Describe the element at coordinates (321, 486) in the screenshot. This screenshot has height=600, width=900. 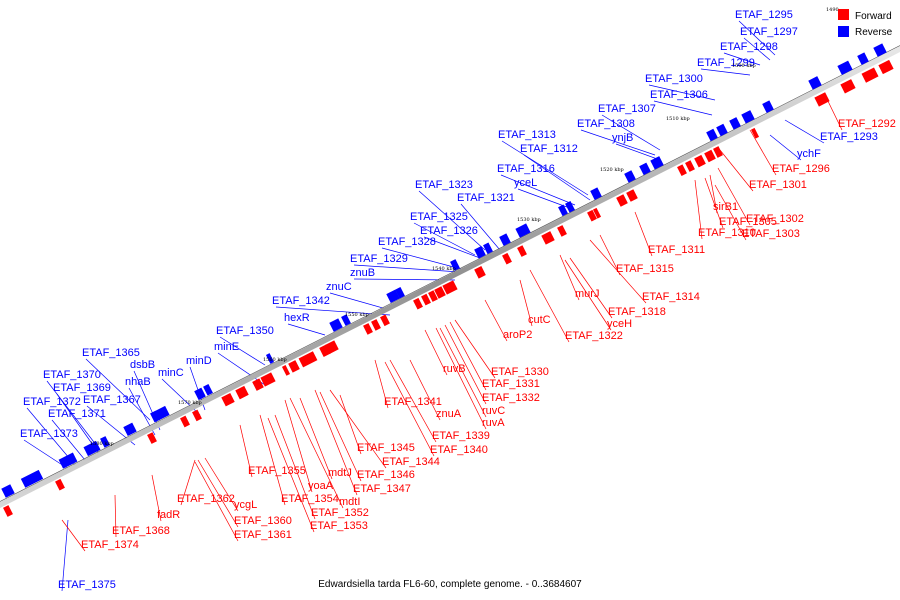
I see `forward-gene-label: yoaA` at that location.